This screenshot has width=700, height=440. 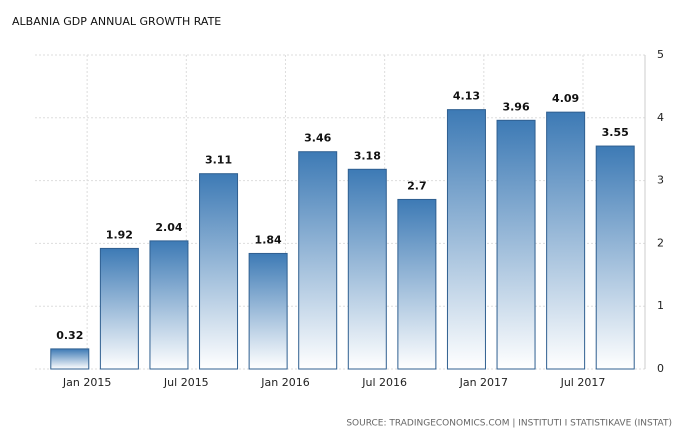 I want to click on value-label: 4.09, so click(x=565, y=98).